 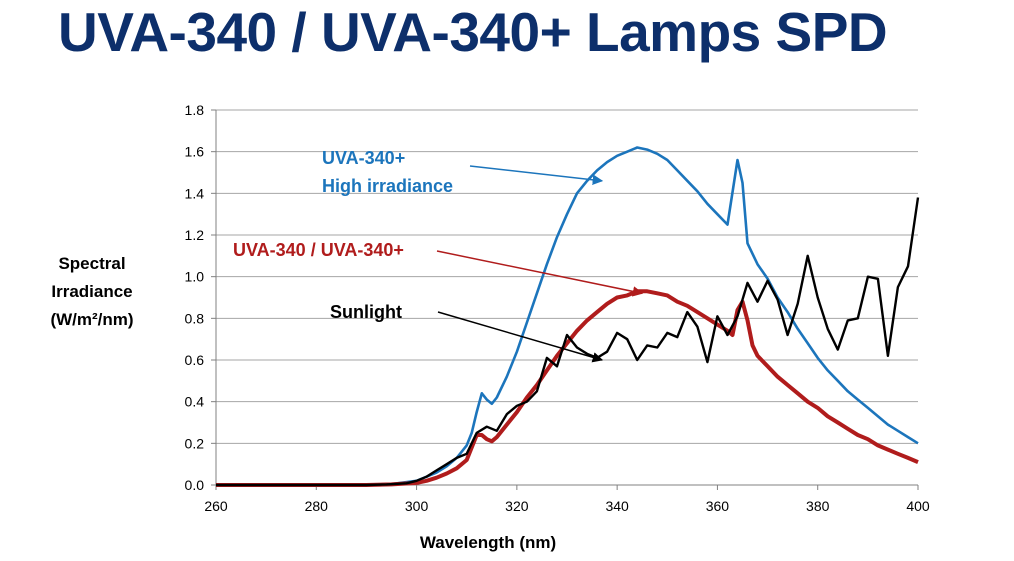 I want to click on x-tick-label-4: 340, so click(x=617, y=506).